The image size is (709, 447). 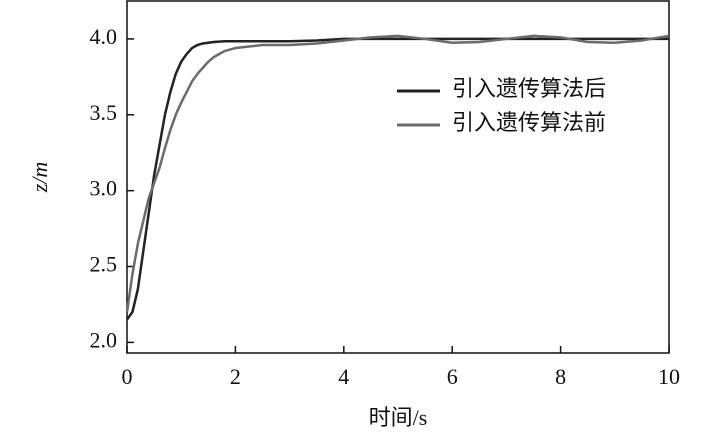 What do you see at coordinates (343, 376) in the screenshot?
I see `x-tick-label: 4` at bounding box center [343, 376].